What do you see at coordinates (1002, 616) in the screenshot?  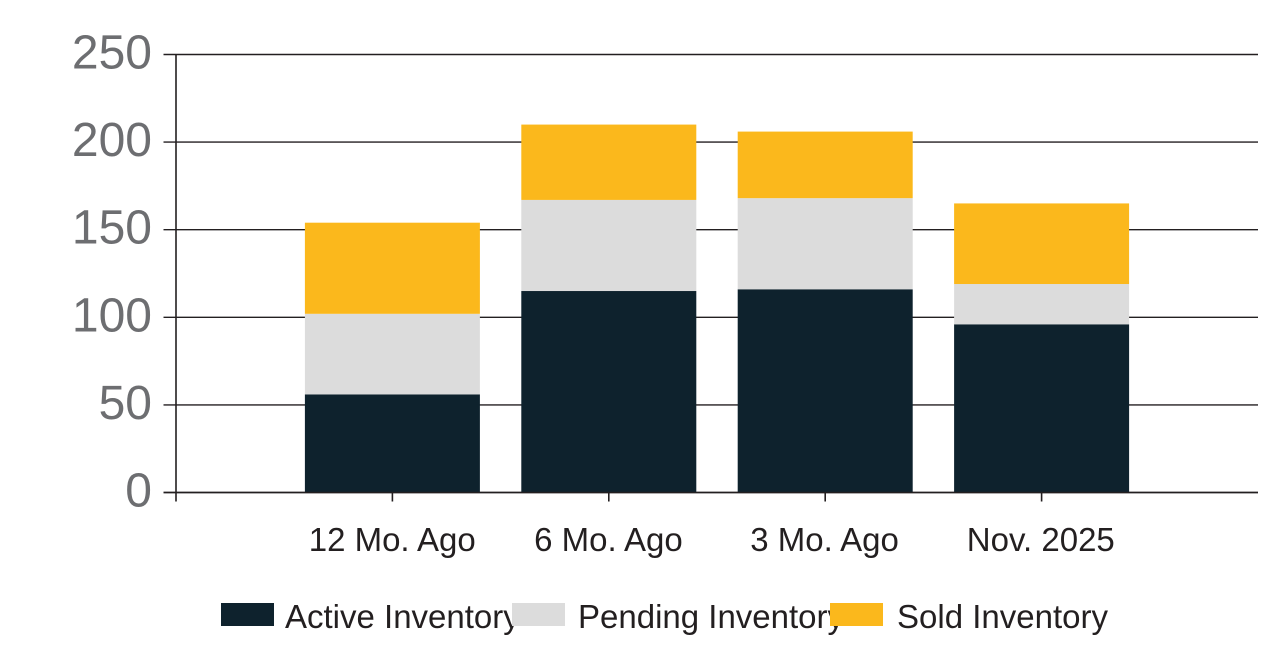 I see `legend-label-sold: Sold Inventory` at bounding box center [1002, 616].